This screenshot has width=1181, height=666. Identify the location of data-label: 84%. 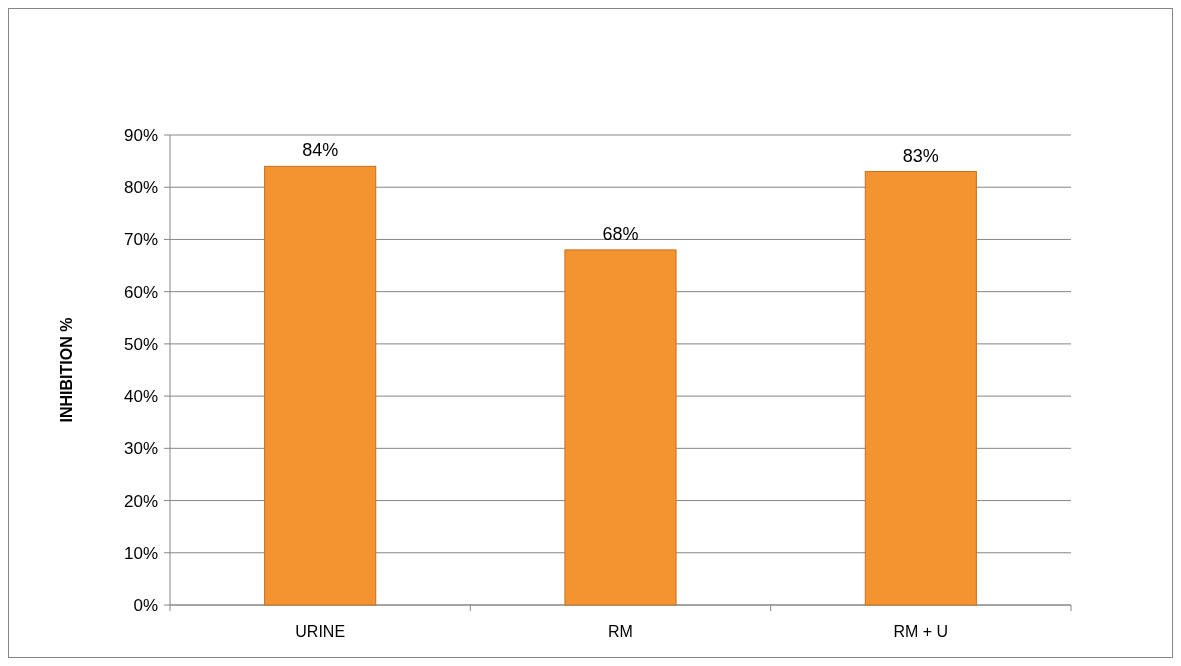
(320, 150).